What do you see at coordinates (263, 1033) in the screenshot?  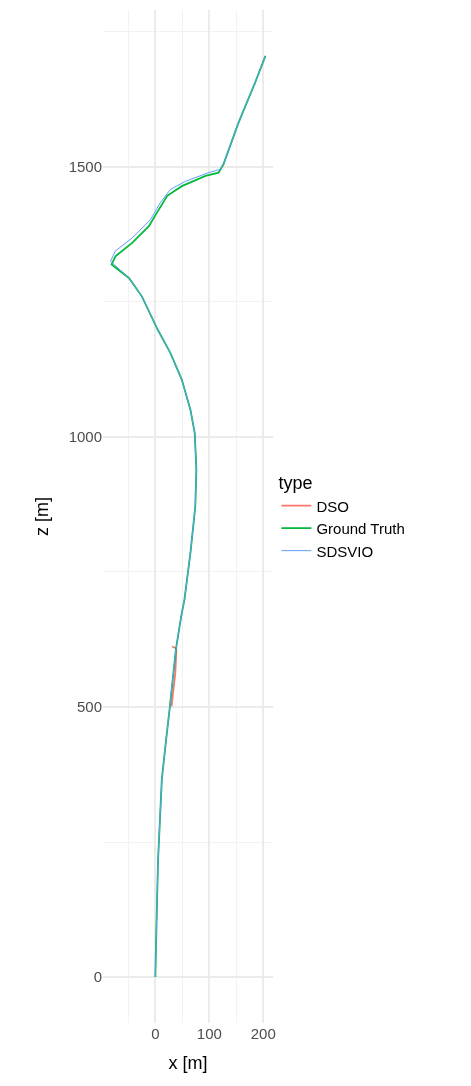 I see `x-tick-label: 200` at bounding box center [263, 1033].